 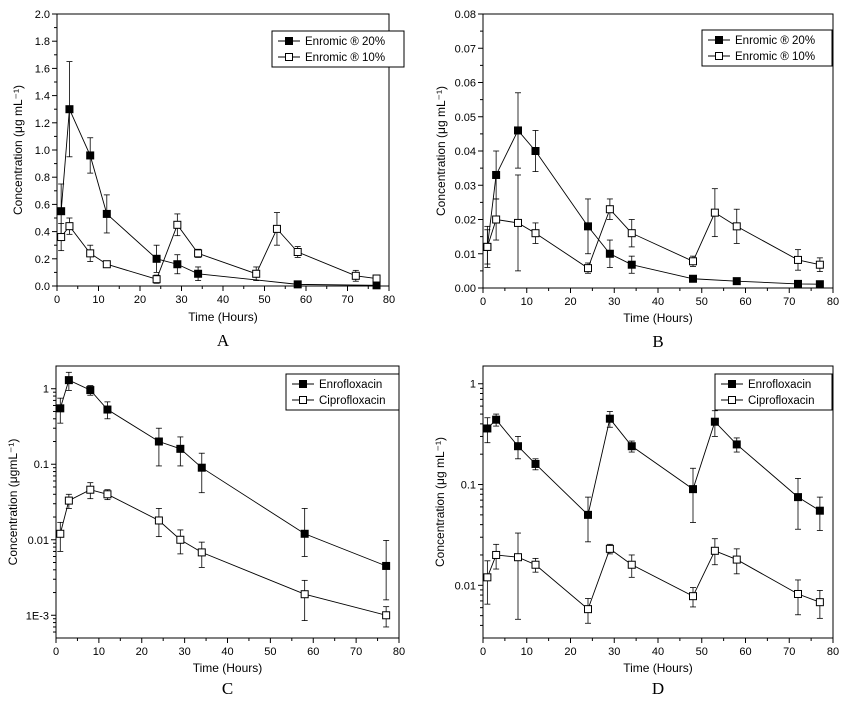 What do you see at coordinates (42, 287) in the screenshot?
I see `y-tick-label: 0.0` at bounding box center [42, 287].